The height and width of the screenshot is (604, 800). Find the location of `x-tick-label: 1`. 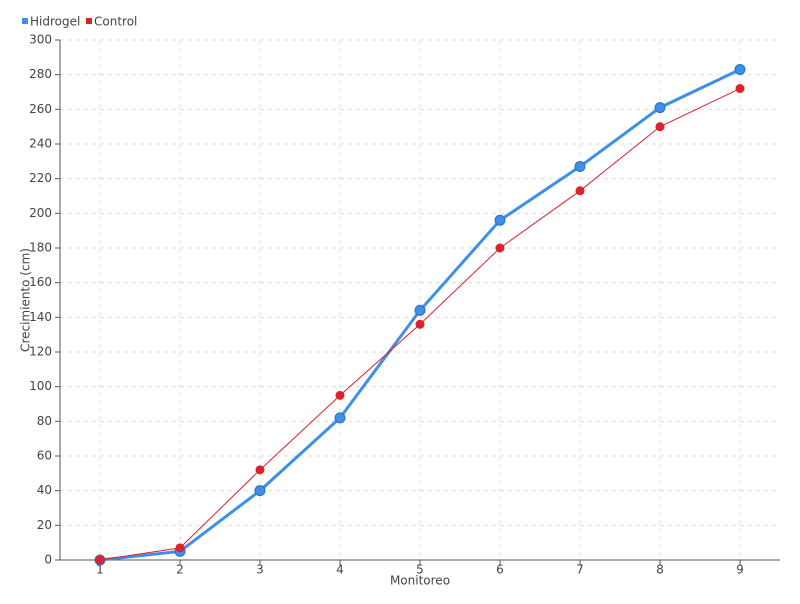

x-tick-label: 1 is located at coordinates (100, 570).